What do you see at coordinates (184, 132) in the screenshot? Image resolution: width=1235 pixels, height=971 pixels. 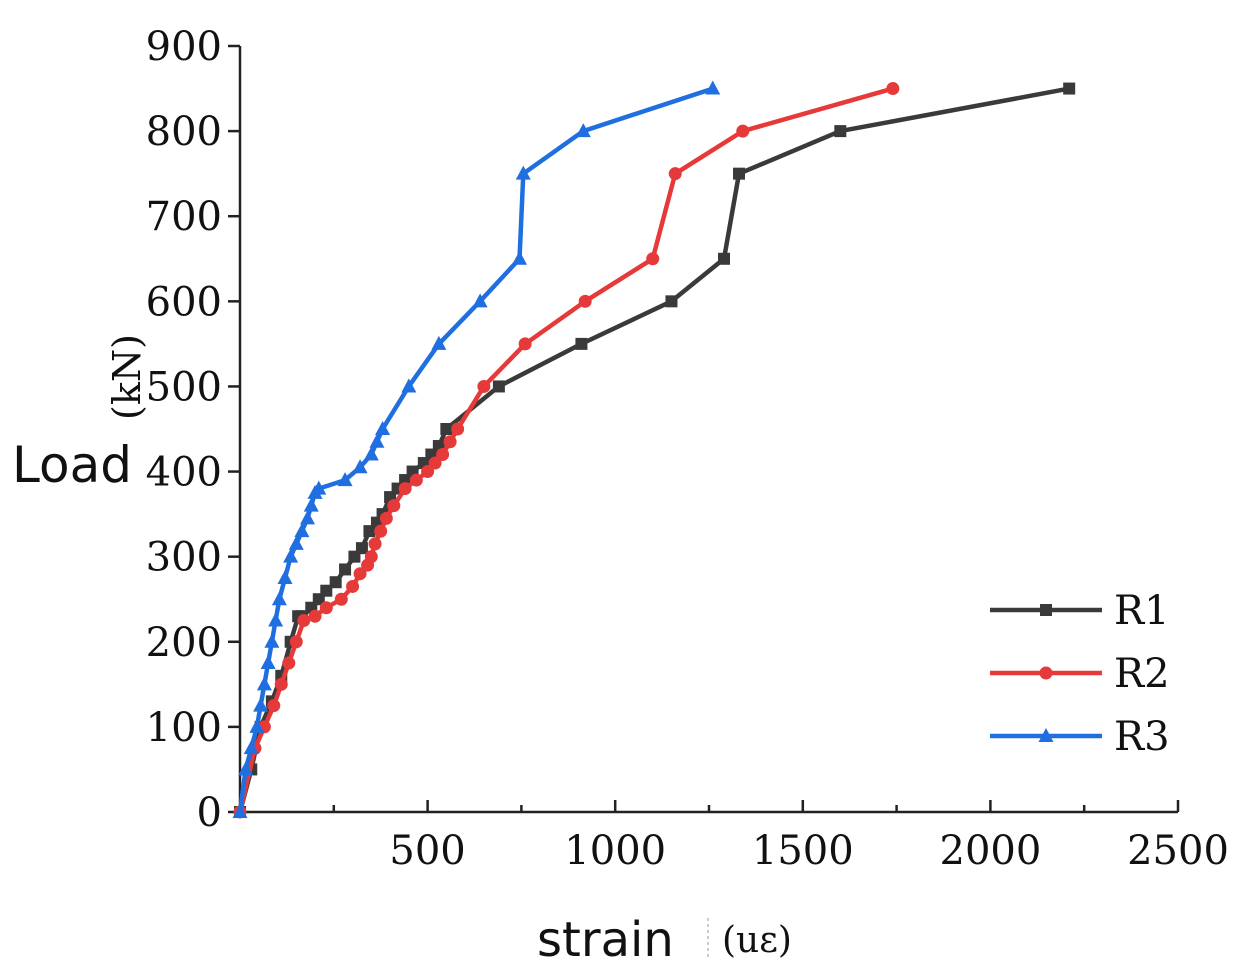 I see `y-tick-label: 800` at bounding box center [184, 132].